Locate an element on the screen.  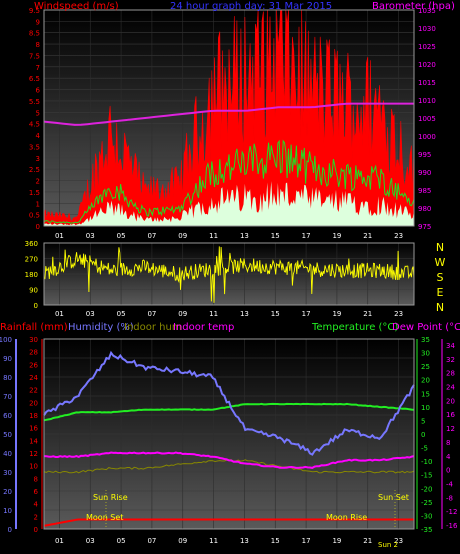
rainfall-tick-label: 10 is located at coordinates (33, 467).